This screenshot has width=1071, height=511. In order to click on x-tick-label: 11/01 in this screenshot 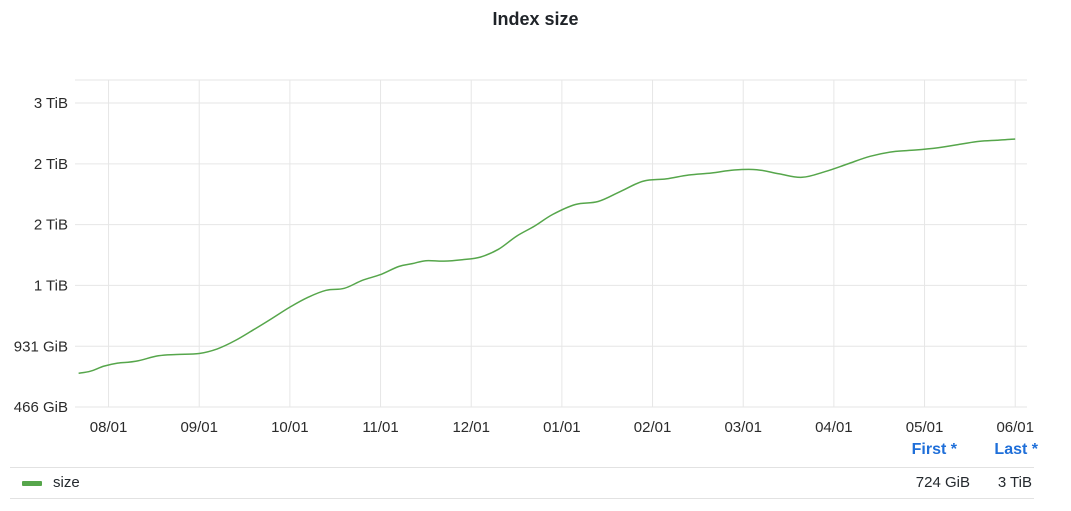, I will do `click(380, 427)`.